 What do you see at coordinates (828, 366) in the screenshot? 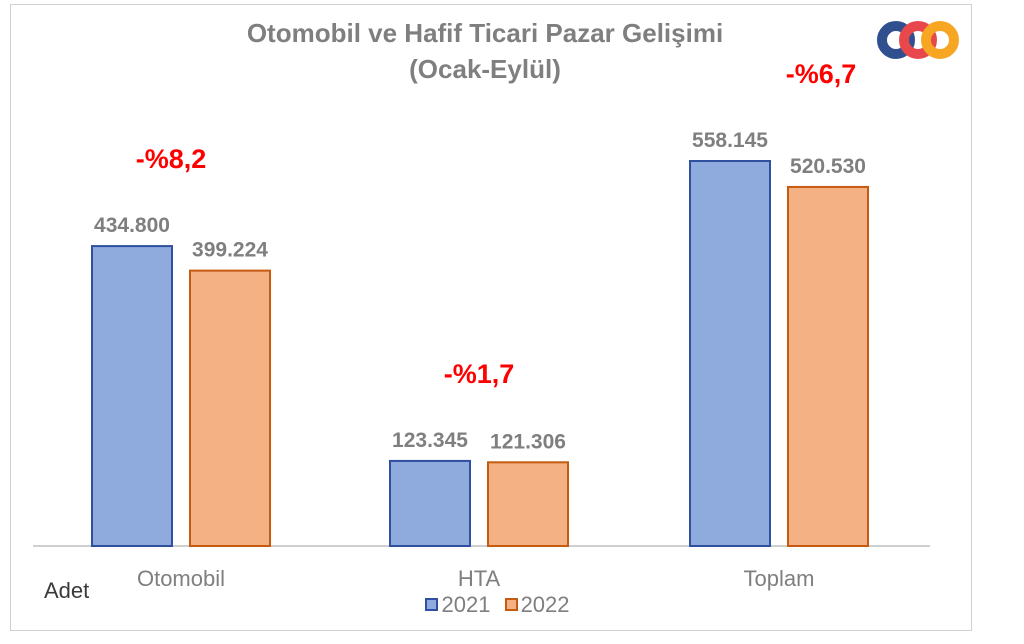
I see `bar-2022-toplam` at bounding box center [828, 366].